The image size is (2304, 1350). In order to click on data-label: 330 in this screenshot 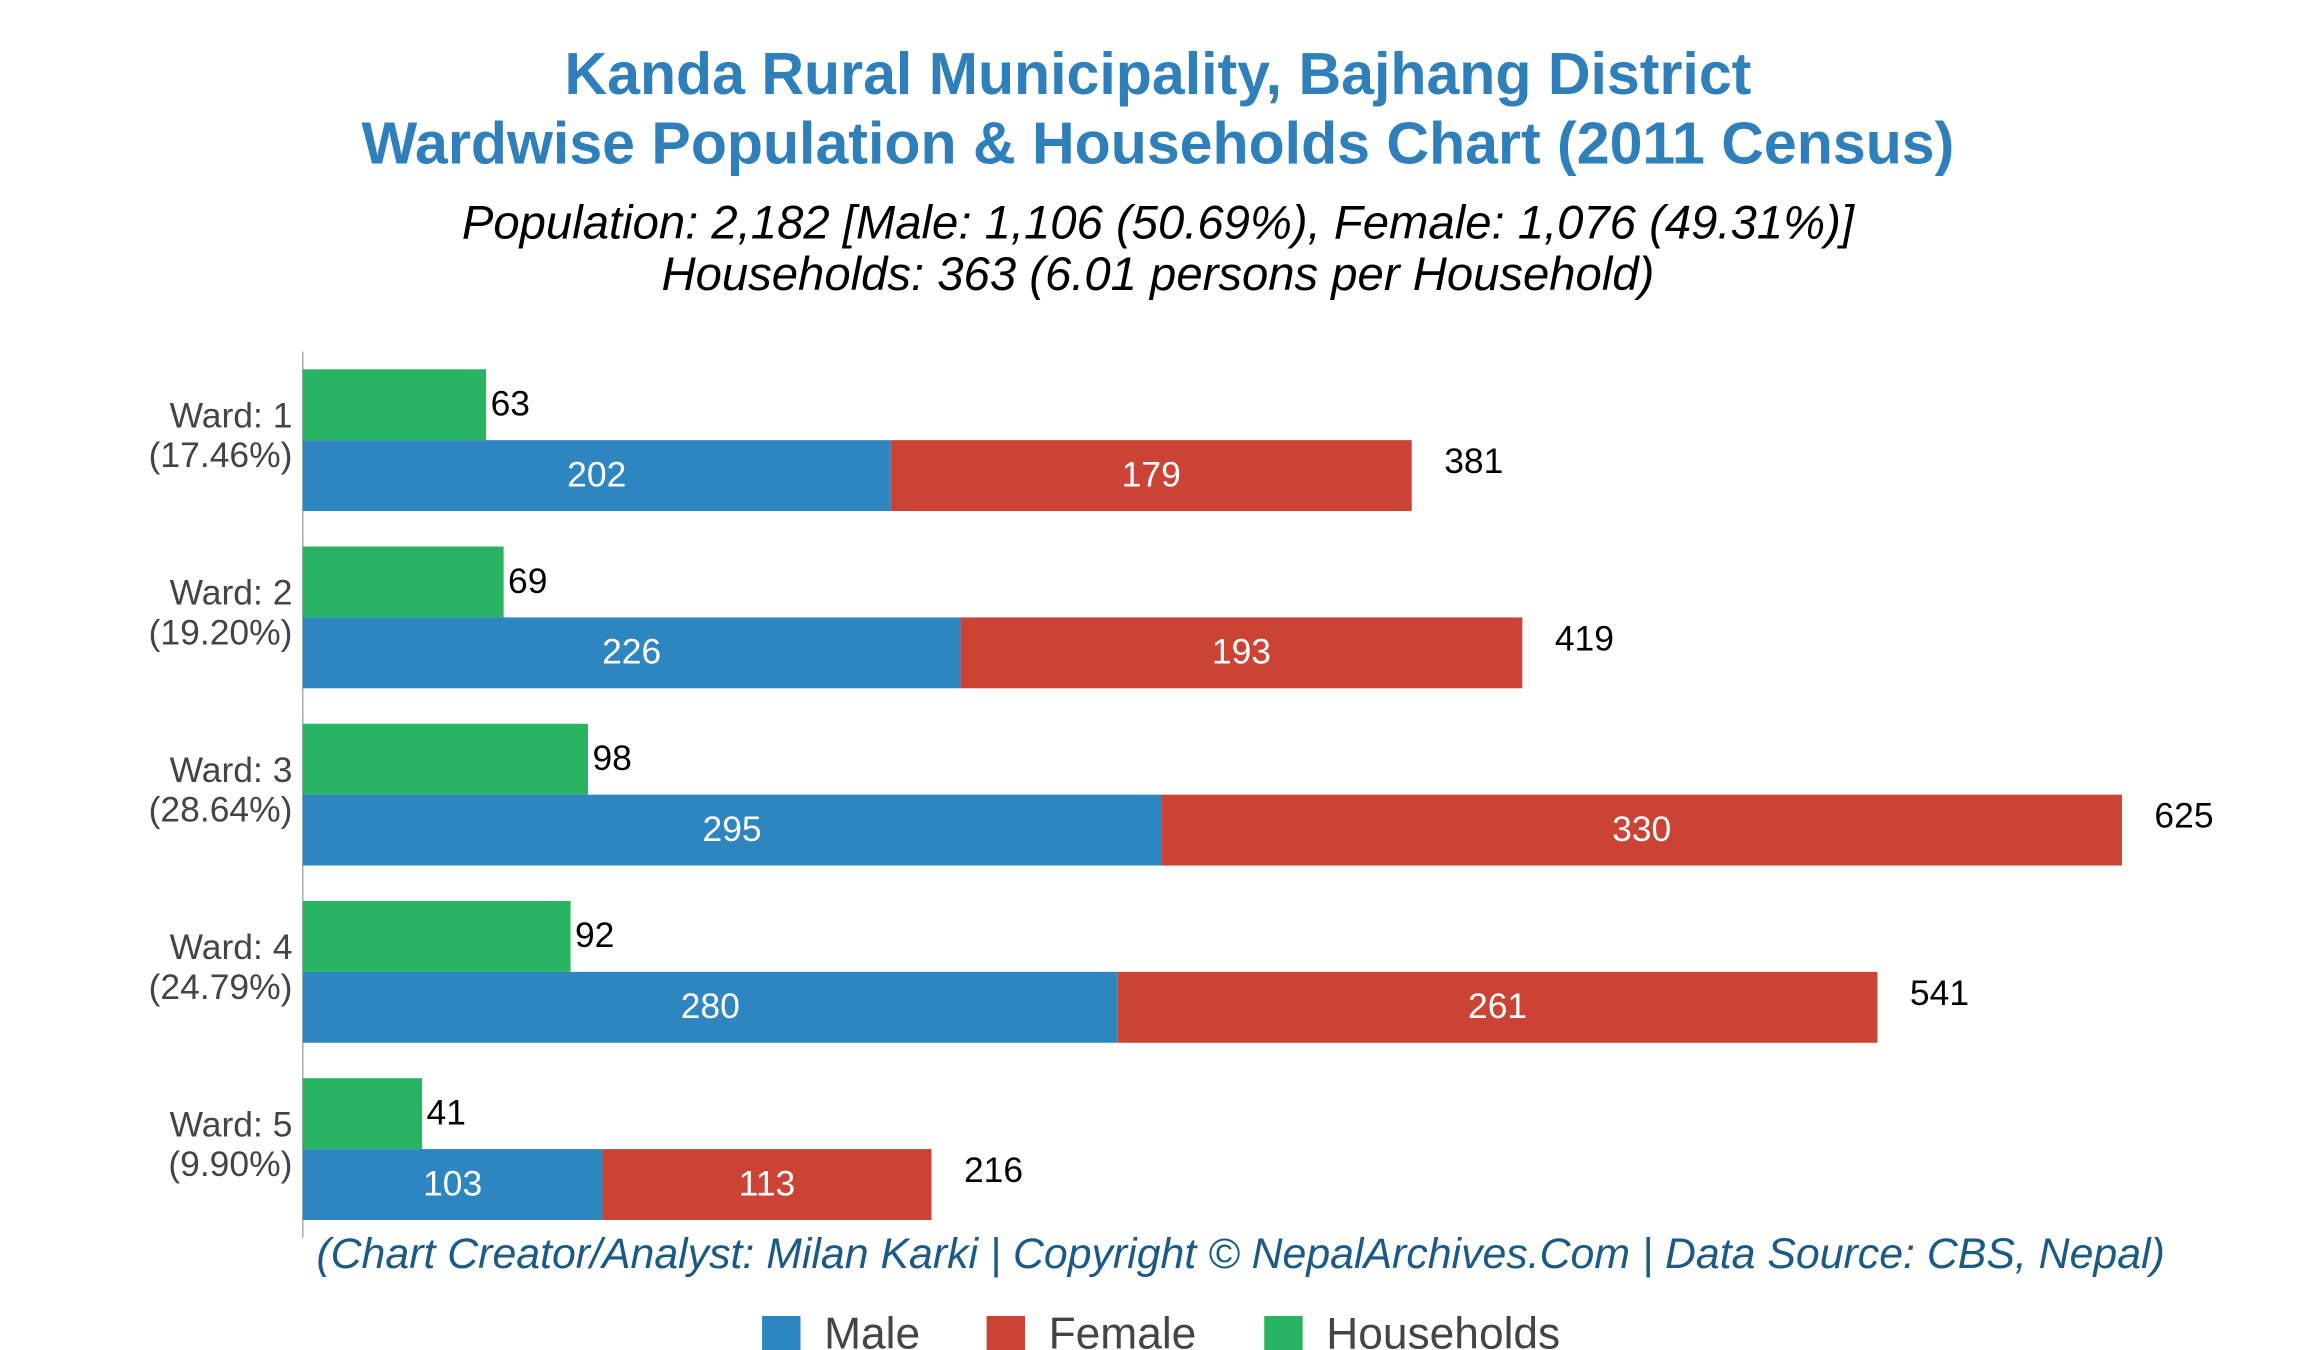, I will do `click(1641, 829)`.